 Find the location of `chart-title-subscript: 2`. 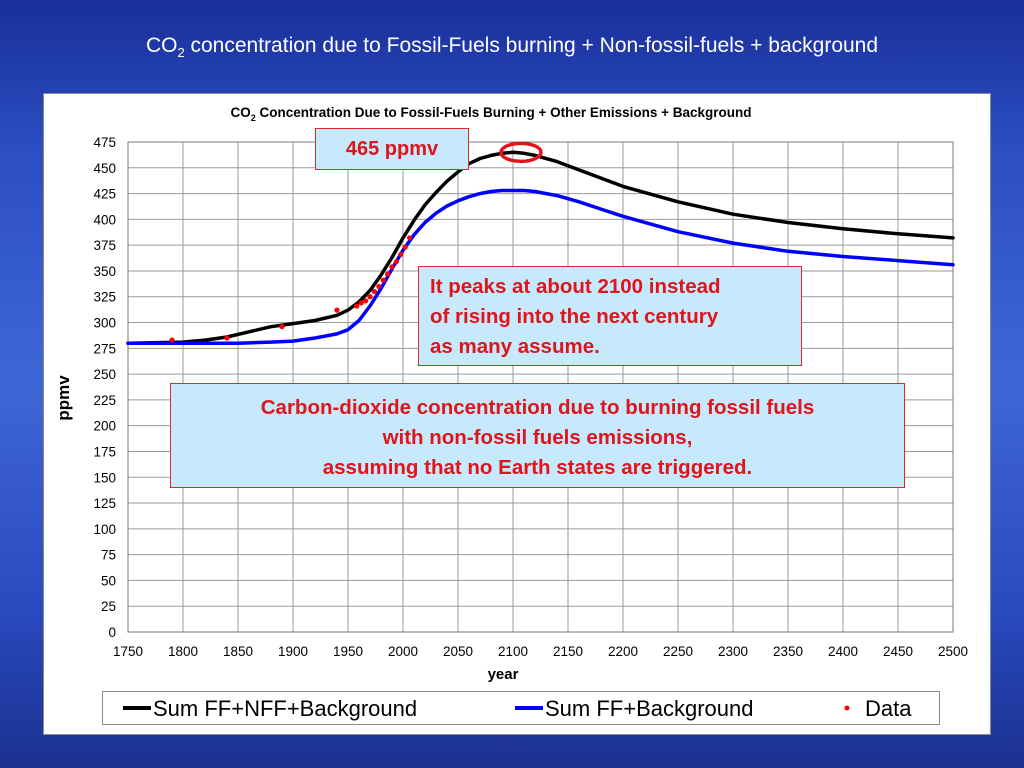

chart-title-subscript: 2 is located at coordinates (253, 118).